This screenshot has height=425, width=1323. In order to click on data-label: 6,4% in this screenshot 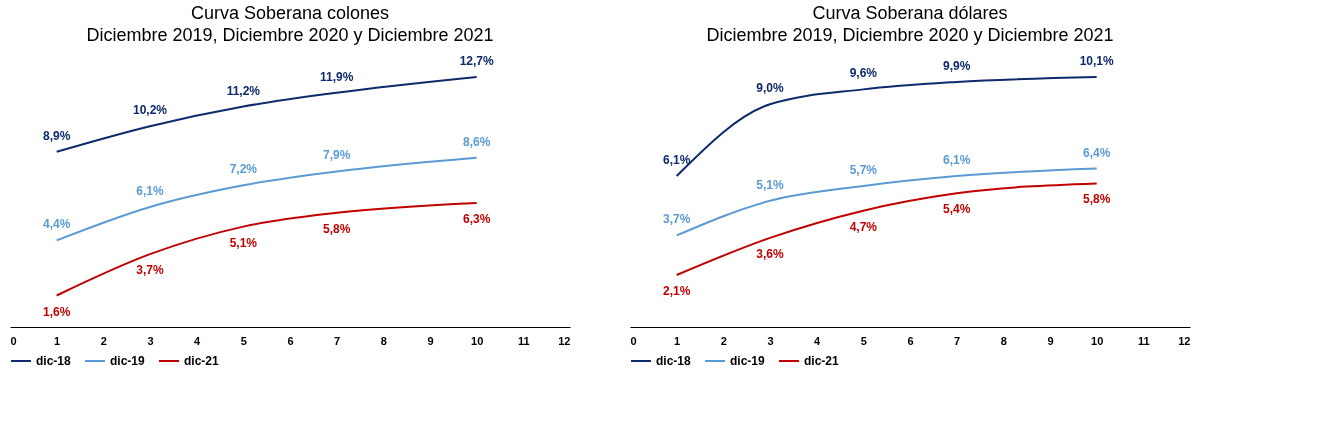, I will do `click(1096, 152)`.